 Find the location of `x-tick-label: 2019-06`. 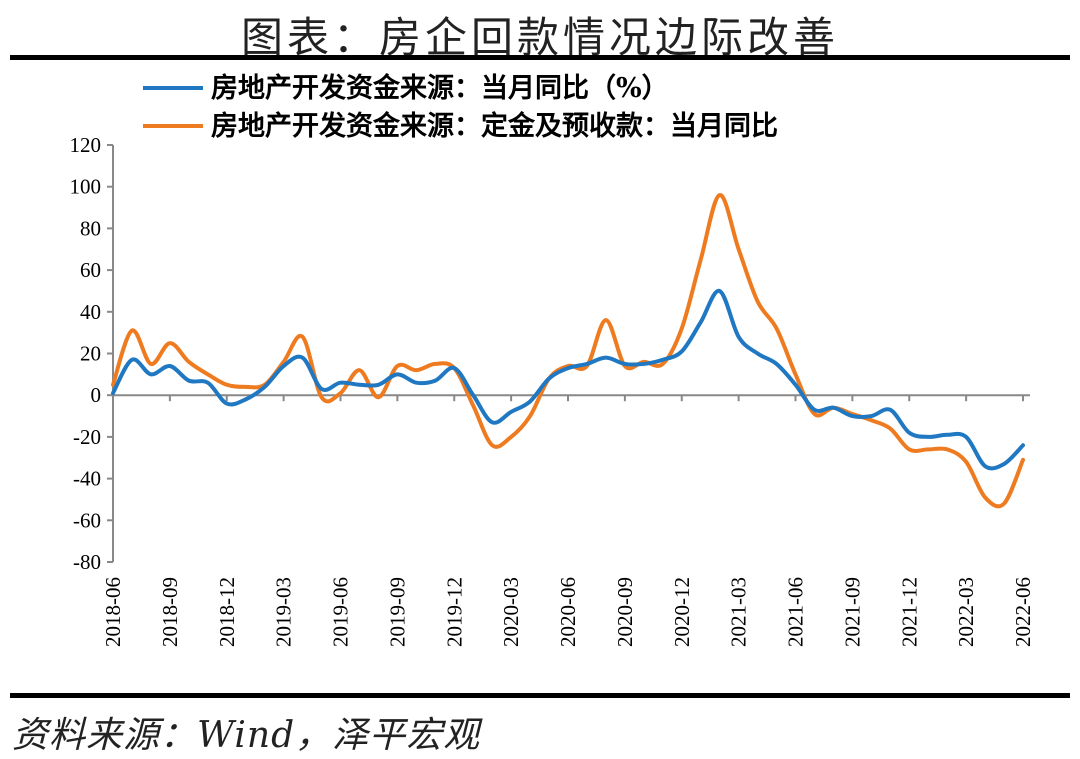

x-tick-label: 2019-06 is located at coordinates (341, 612).